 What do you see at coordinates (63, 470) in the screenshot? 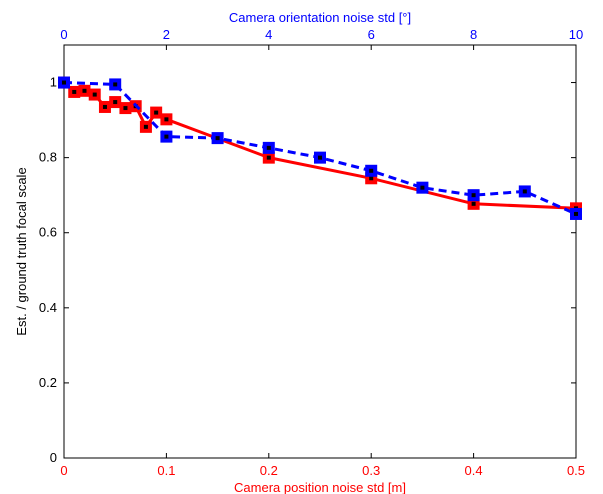
I see `x-tick-label-bottom: 0` at bounding box center [63, 470].